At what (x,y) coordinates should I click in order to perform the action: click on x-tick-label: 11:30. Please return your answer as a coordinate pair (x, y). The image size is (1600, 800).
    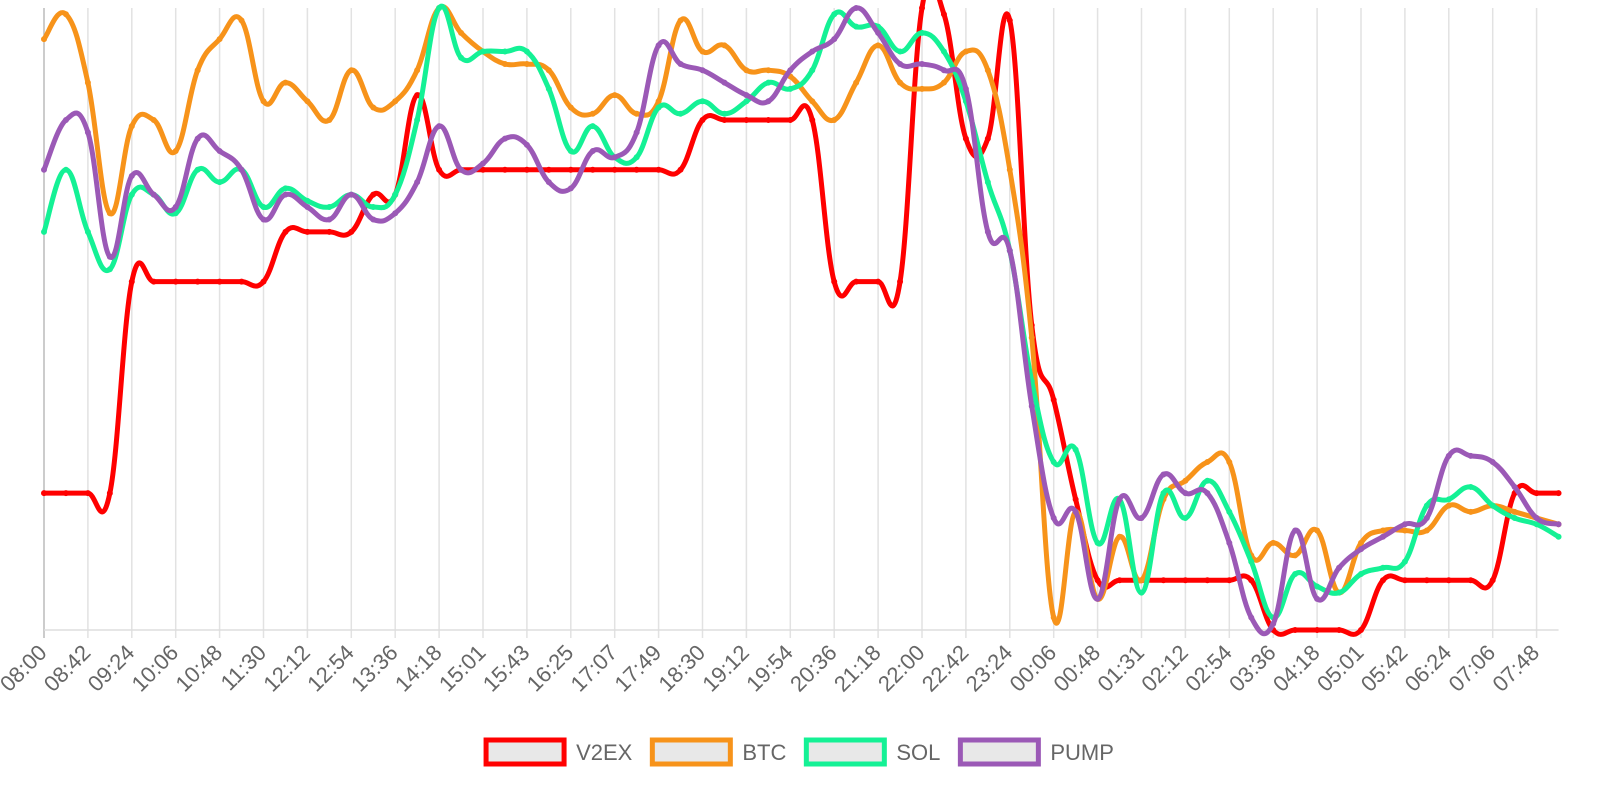
    Looking at the image, I should click on (243, 667).